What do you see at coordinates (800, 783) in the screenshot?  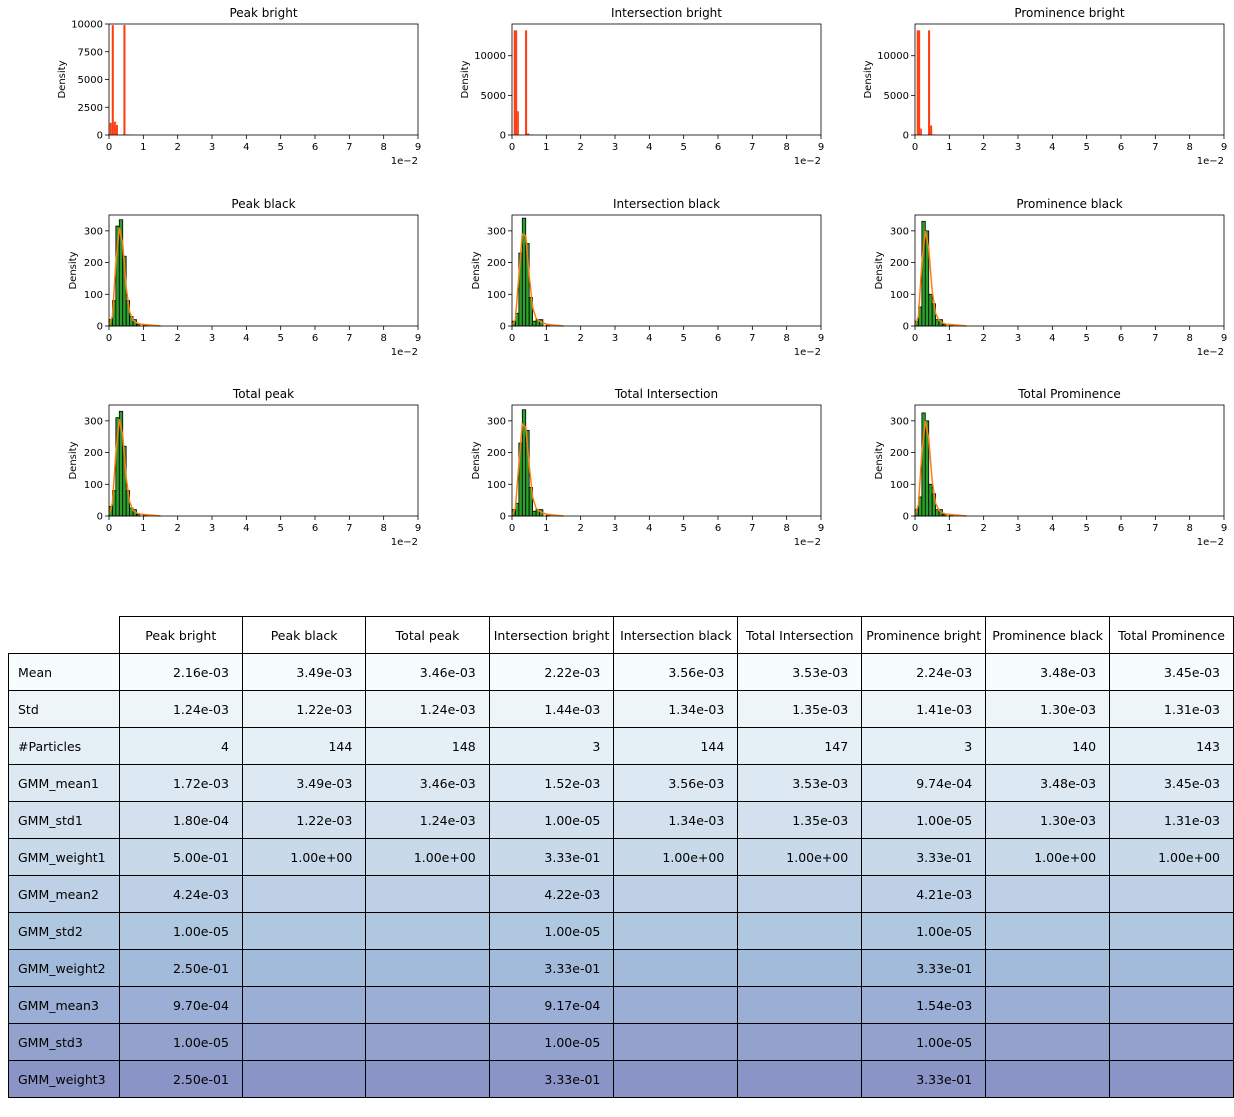 I see `table-cell: 3.53e-03` at bounding box center [800, 783].